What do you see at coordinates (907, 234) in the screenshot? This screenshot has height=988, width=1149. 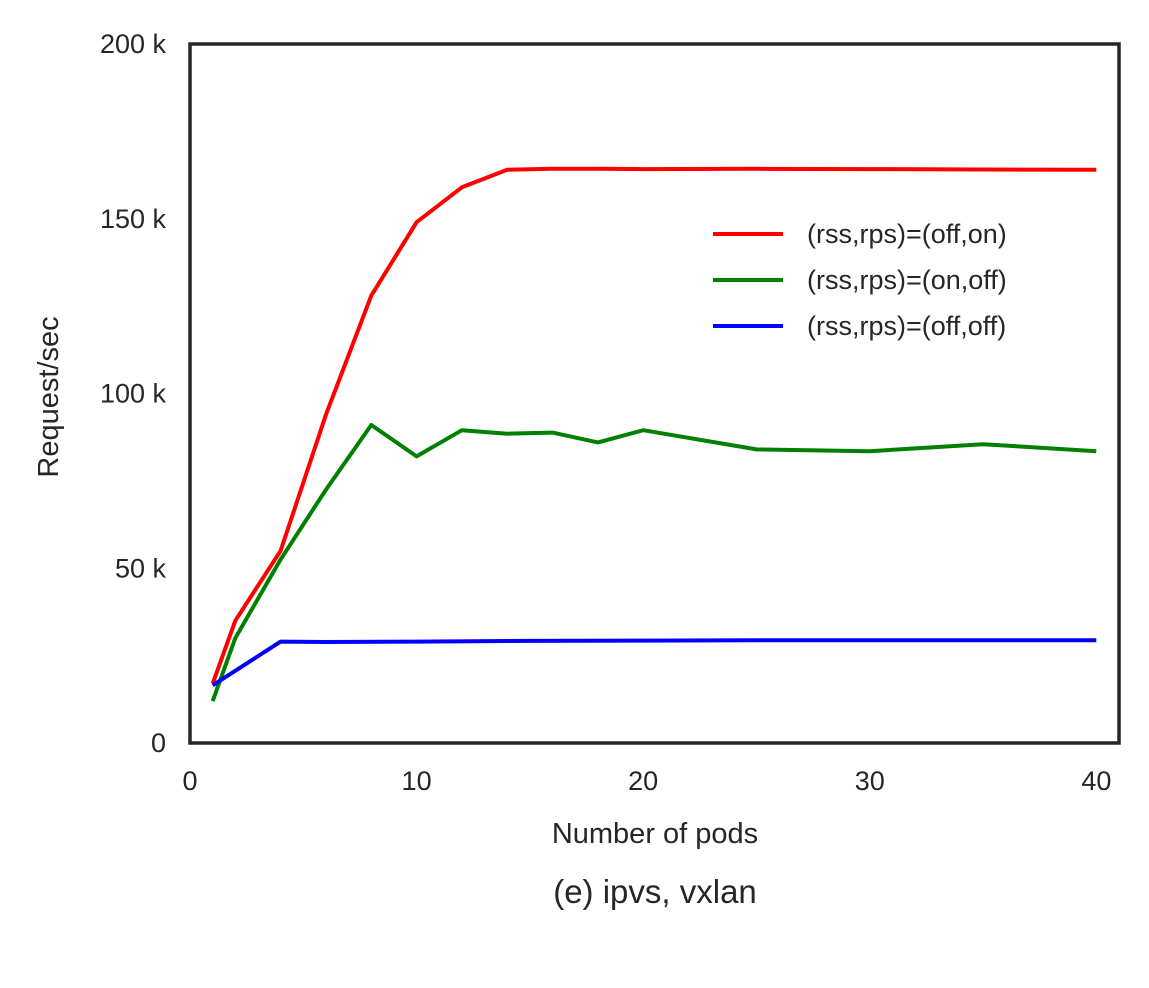 I see `legend-label: (rss,rps)=(off,on)` at bounding box center [907, 234].